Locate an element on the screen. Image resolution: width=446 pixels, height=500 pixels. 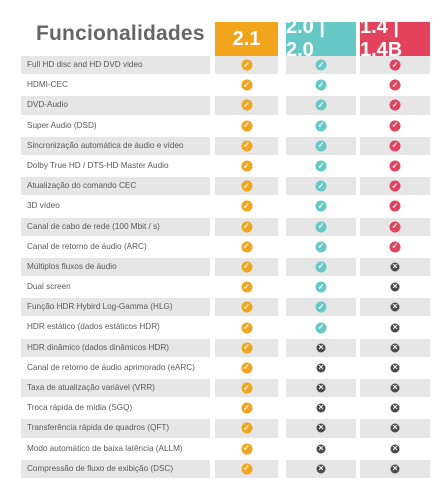
feature-label: Função HDR Hybird Log-Gamma (HLG) is located at coordinates (100, 307).